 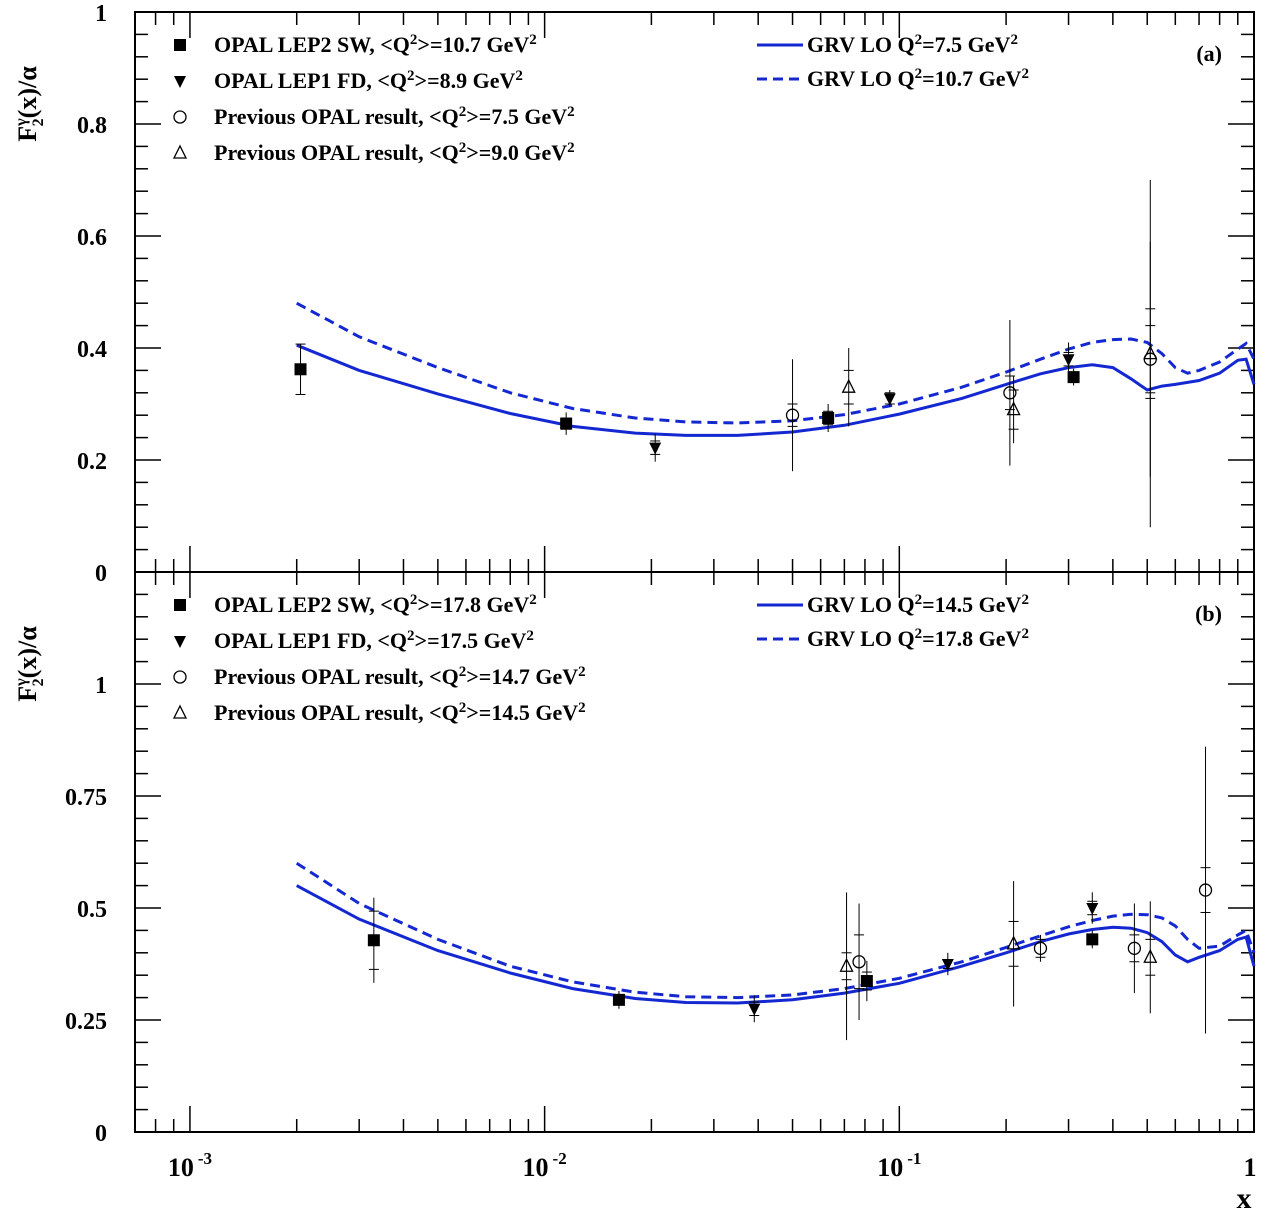 I want to click on panel-label: (b), so click(x=1208, y=613).